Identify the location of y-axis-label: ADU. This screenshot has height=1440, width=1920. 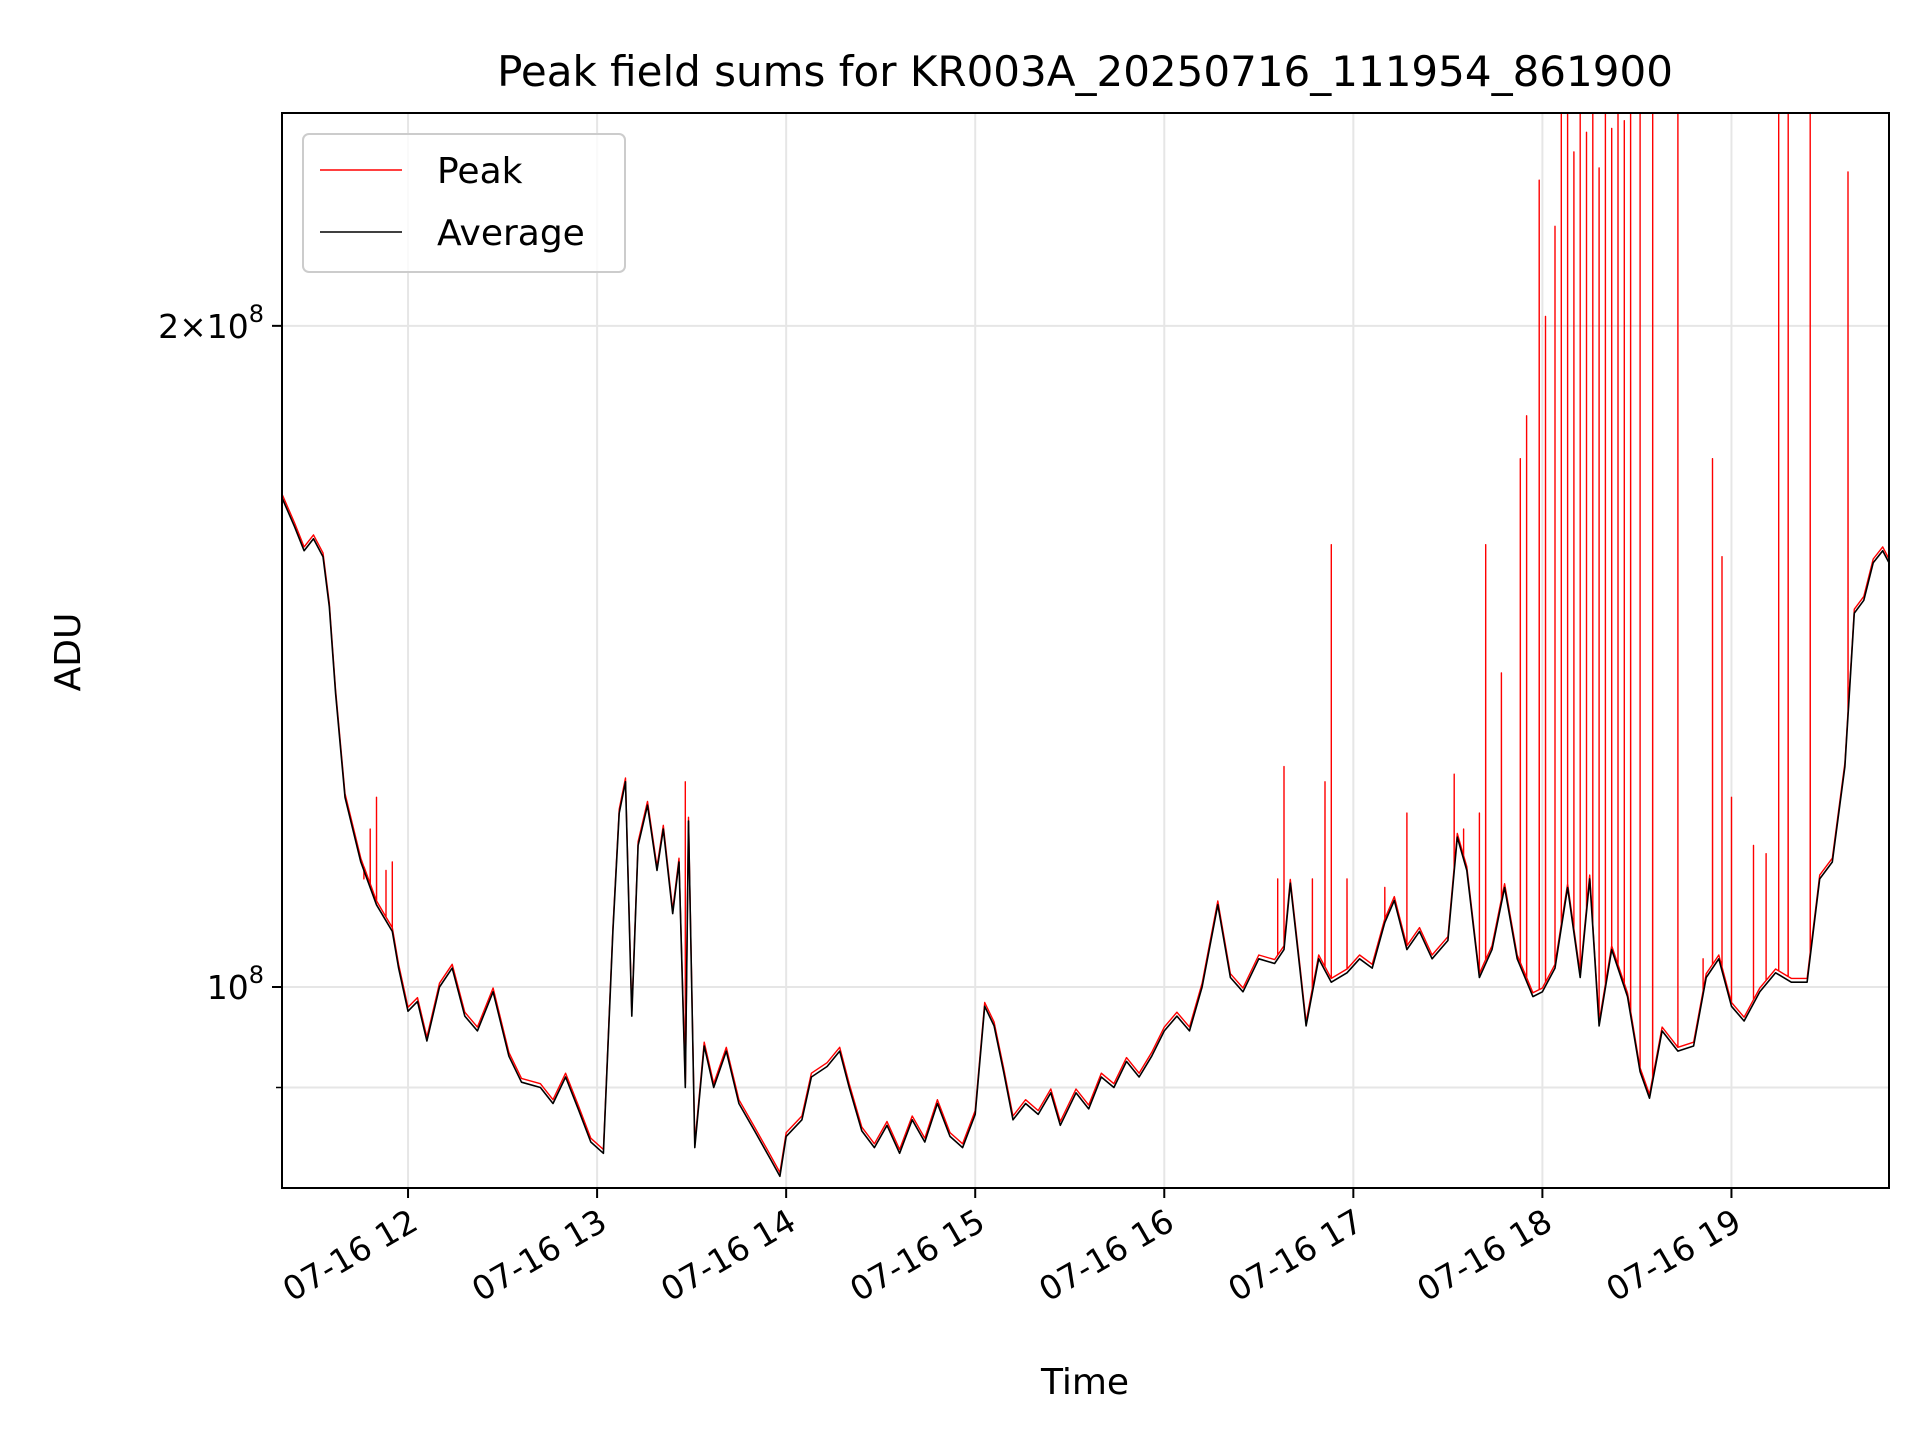
(68, 652).